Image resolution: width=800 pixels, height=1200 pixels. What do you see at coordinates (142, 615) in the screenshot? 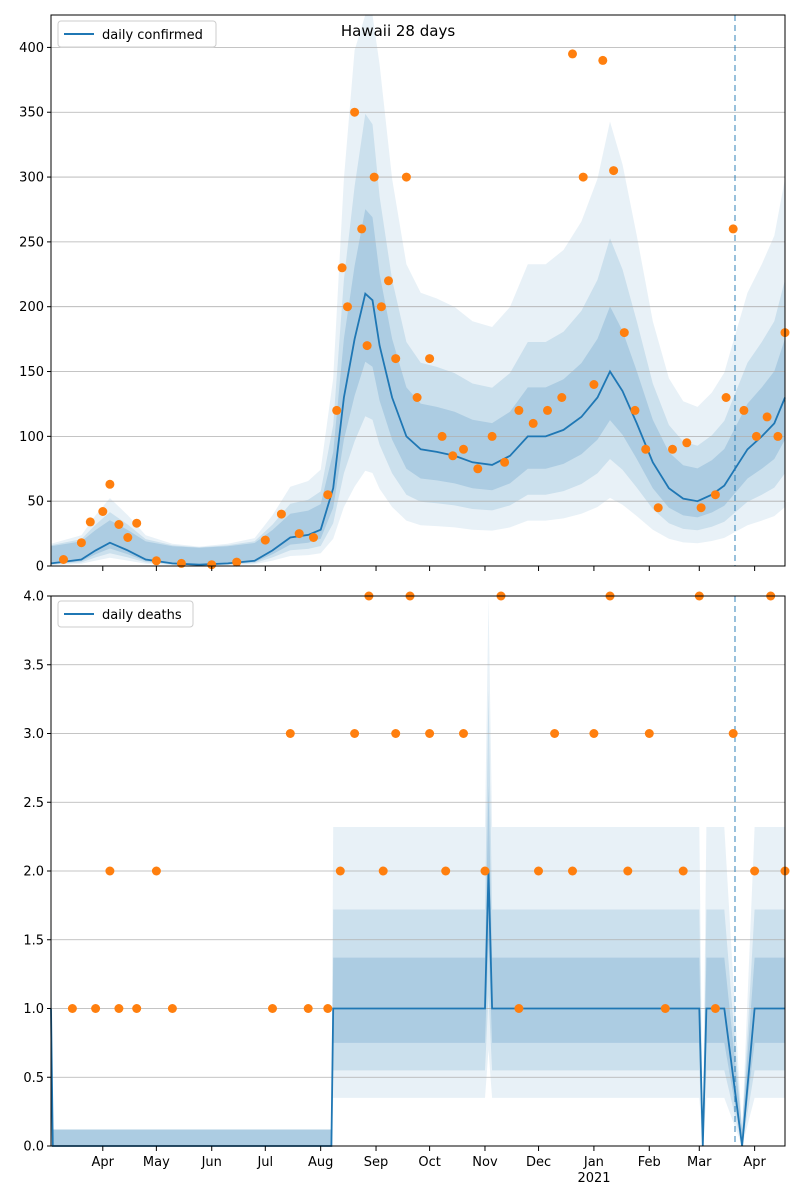
I see `deaths-legend-label: daily deaths` at bounding box center [142, 615].